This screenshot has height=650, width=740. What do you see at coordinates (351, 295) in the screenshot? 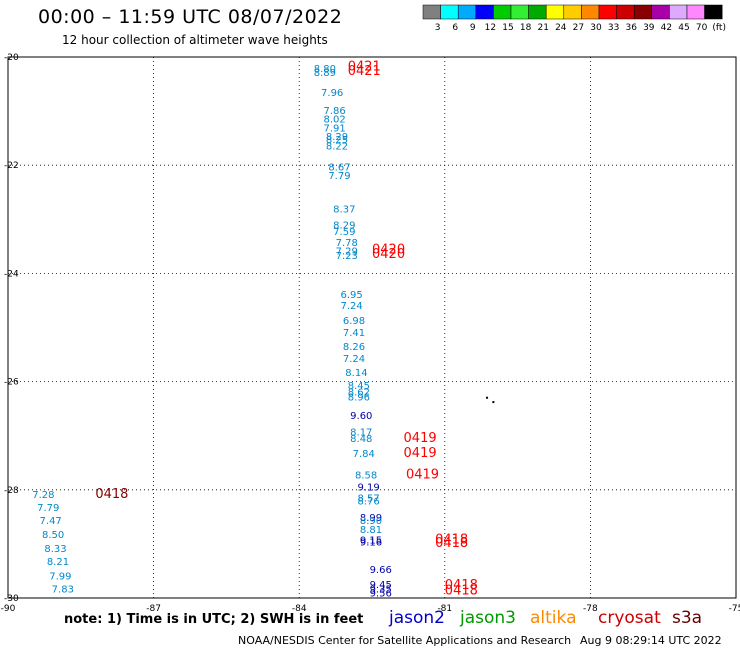
I see `wave-height-label: 6.95` at bounding box center [351, 295].